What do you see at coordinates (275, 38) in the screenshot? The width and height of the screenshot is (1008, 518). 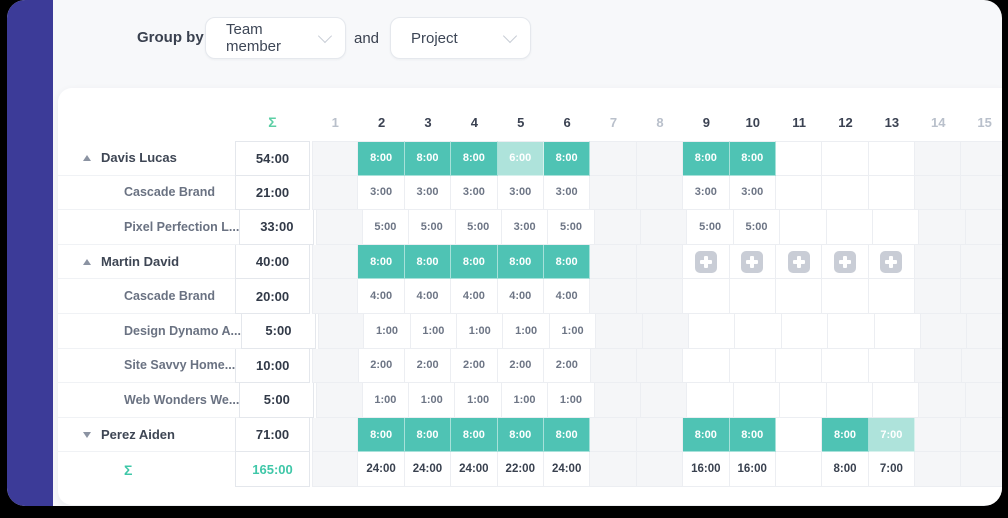 I see `group-by-dropdown-1: Team member` at bounding box center [275, 38].